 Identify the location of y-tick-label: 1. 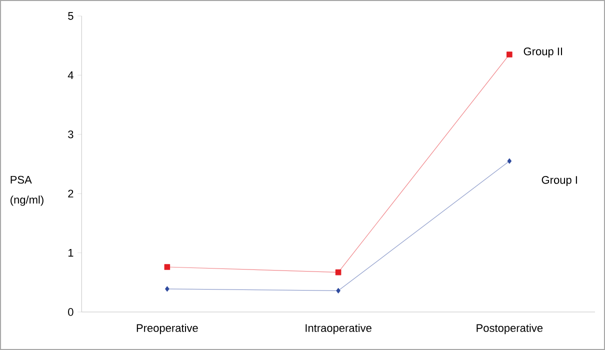
(71, 253).